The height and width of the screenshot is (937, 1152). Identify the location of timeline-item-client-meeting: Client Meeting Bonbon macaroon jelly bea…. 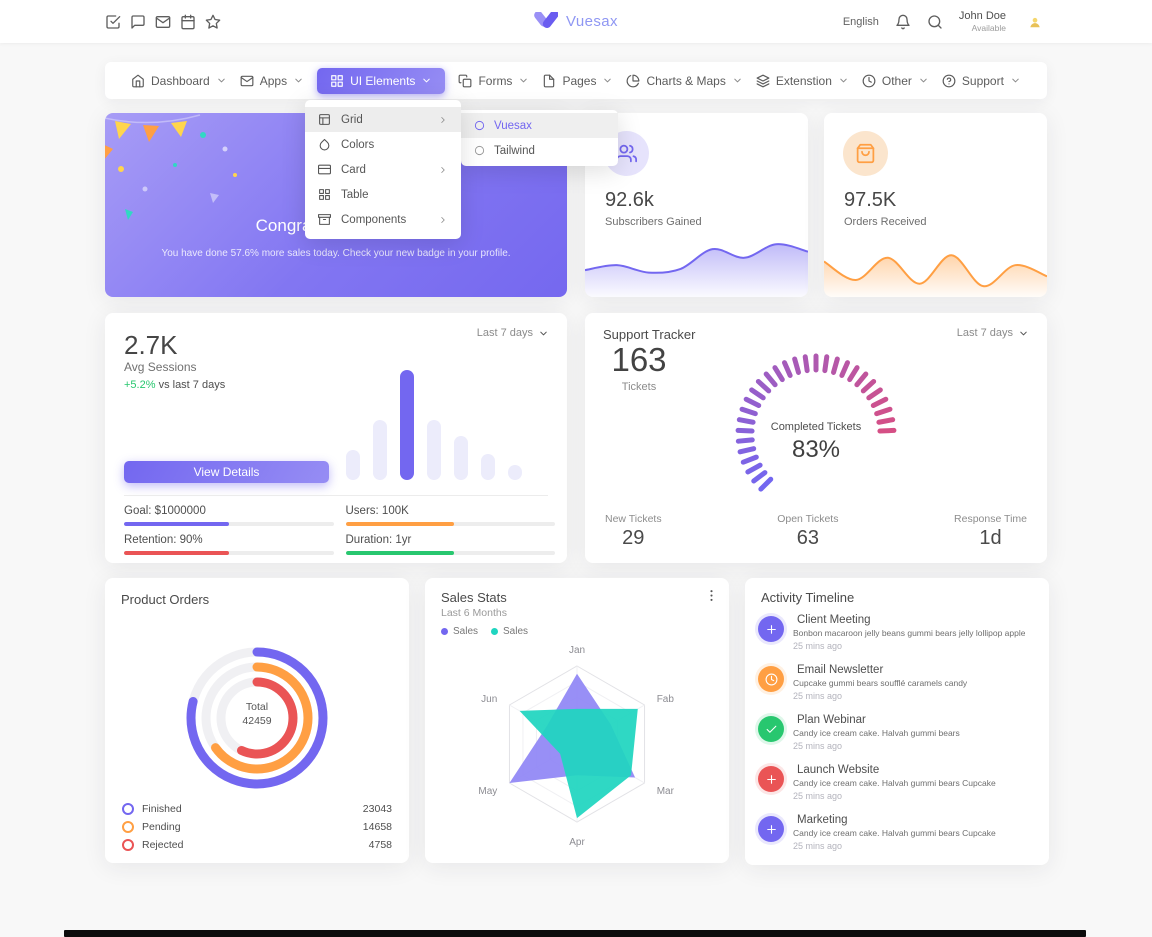
(897, 632).